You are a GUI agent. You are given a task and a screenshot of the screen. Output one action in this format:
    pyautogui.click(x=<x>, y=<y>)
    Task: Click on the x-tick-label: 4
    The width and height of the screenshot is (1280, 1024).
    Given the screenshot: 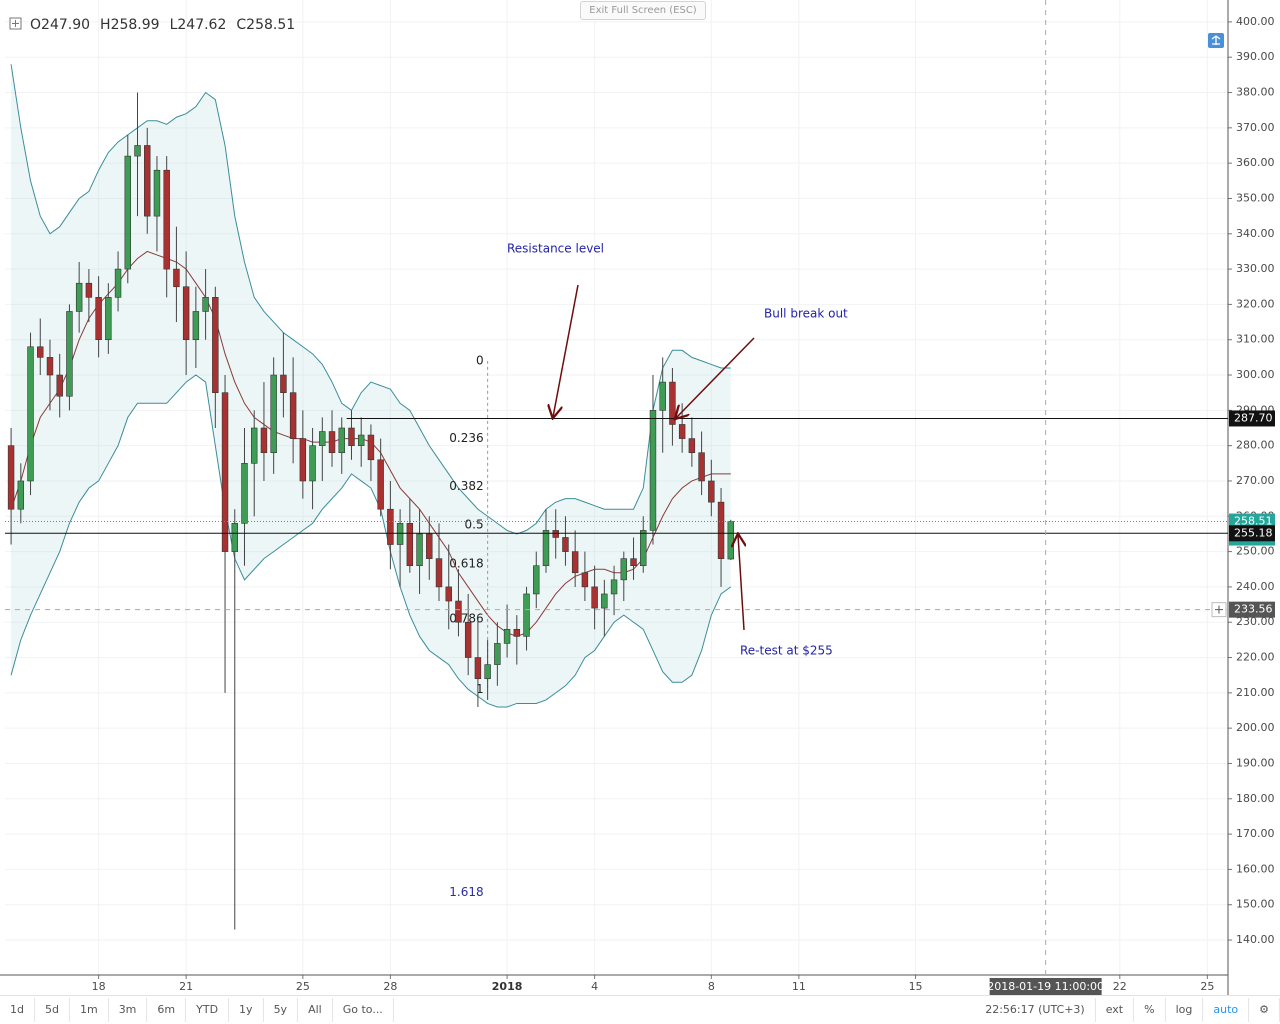 What is the action you would take?
    pyautogui.click(x=594, y=986)
    